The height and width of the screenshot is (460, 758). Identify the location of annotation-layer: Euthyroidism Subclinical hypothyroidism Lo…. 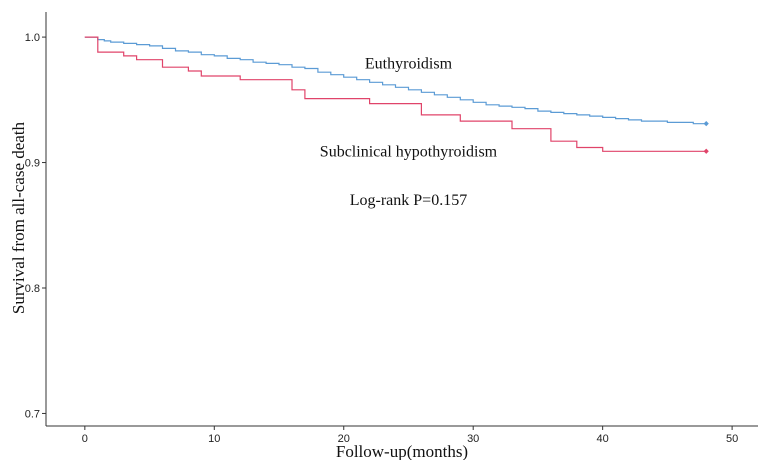
(409, 132).